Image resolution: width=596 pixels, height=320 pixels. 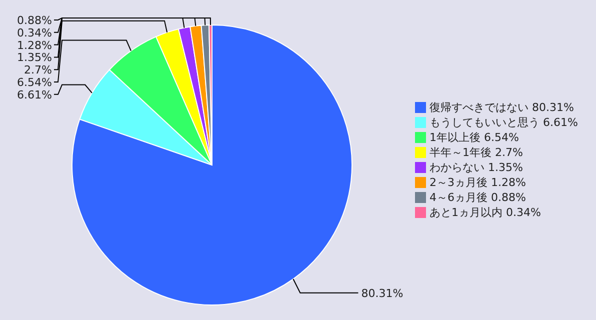 I want to click on data-label: 0.88%, so click(x=34, y=20).